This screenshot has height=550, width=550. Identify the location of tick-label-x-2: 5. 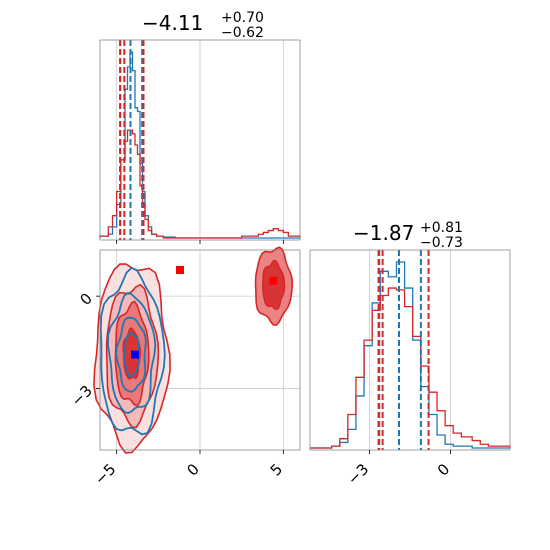
(276, 469).